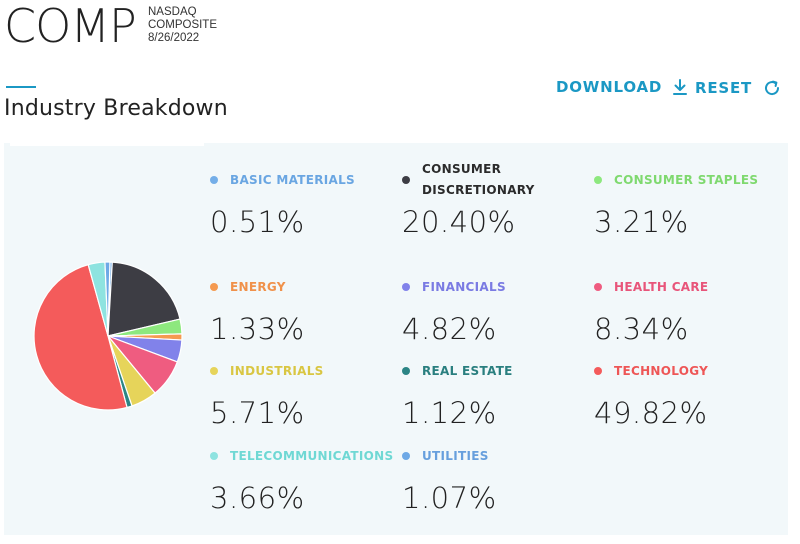  I want to click on legend-head: TECHNOLOGY, so click(684, 371).